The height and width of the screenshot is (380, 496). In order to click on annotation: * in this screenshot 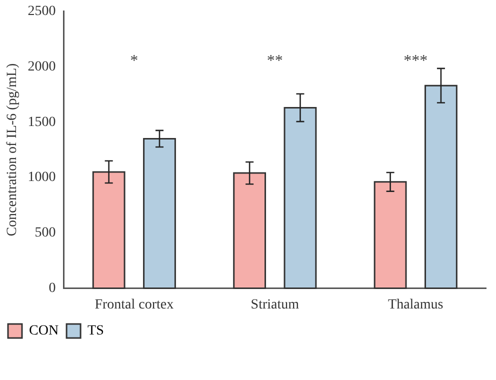, I will do `click(134, 61)`.